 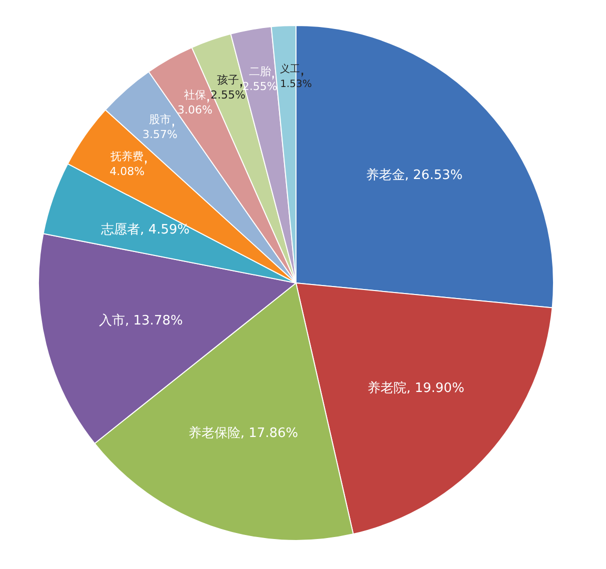 I want to click on slice-label: 入市, 13.78%, so click(x=141, y=320).